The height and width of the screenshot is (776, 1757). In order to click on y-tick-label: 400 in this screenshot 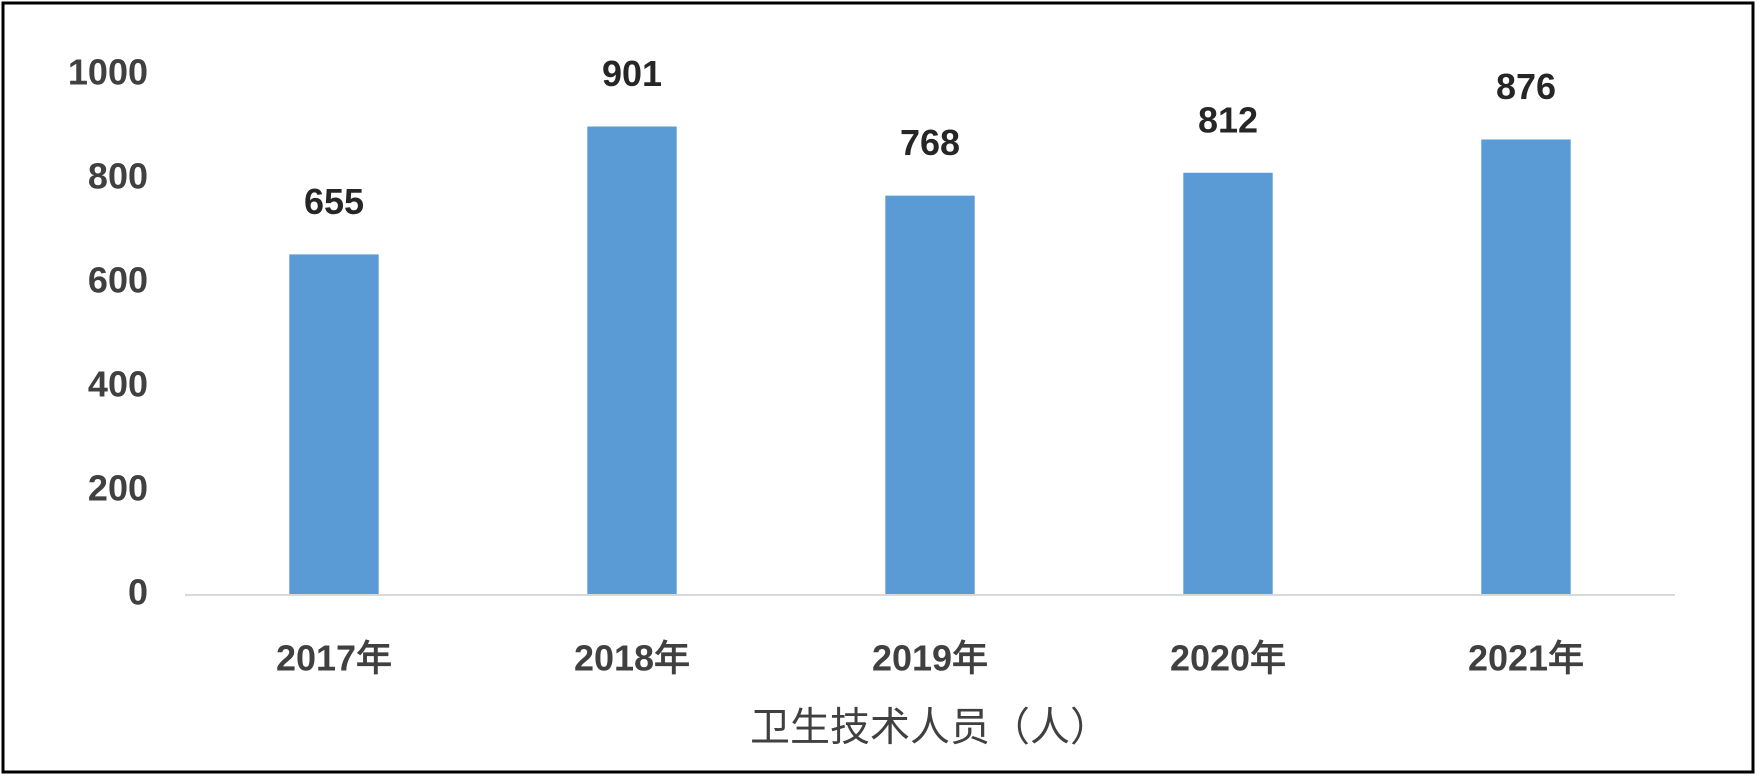, I will do `click(118, 384)`.